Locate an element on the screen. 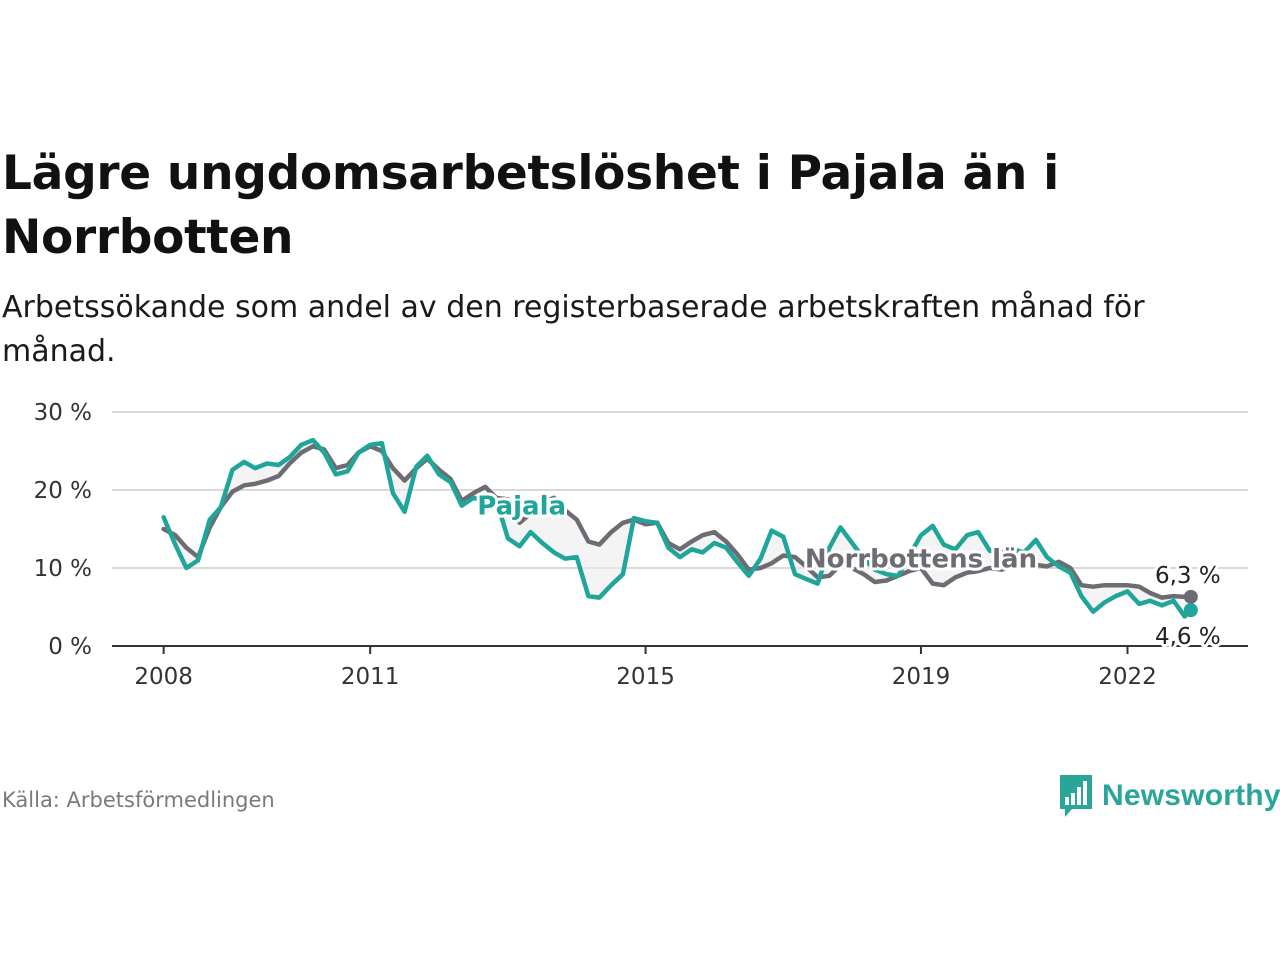 The height and width of the screenshot is (960, 1280). source-note: Källa: Arbetsförmedlingen is located at coordinates (138, 800).